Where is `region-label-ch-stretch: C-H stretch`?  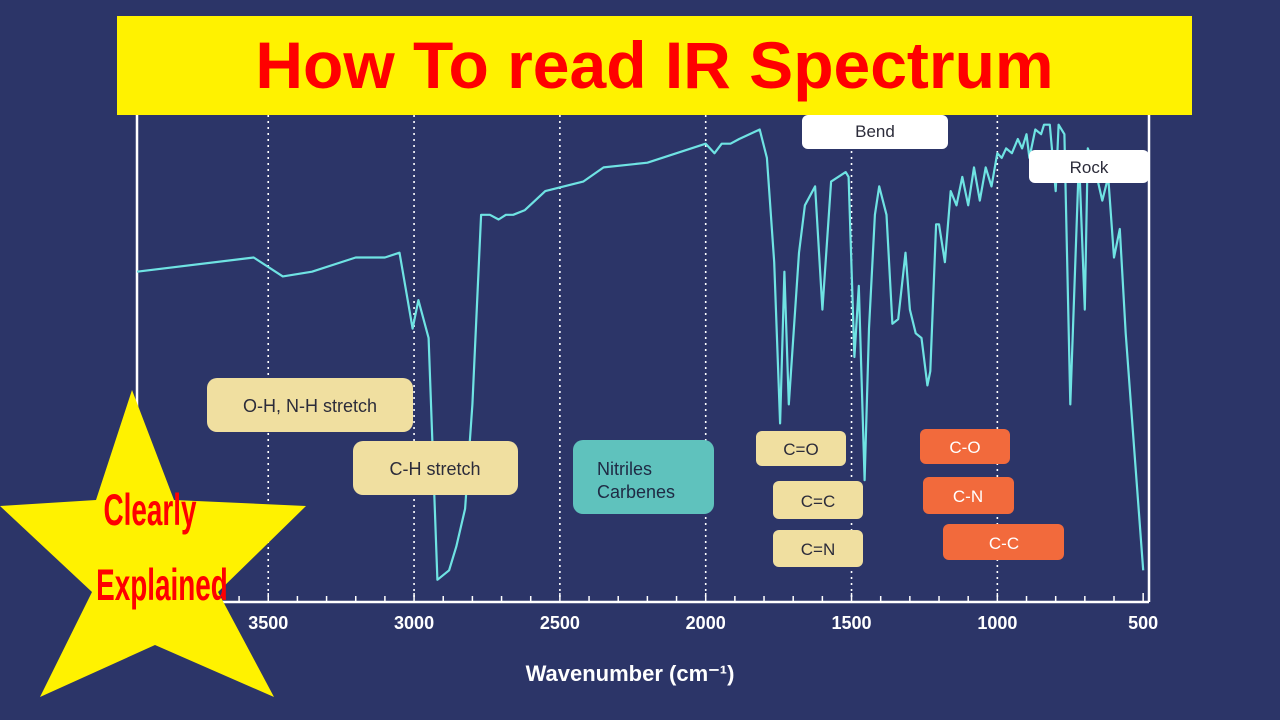 region-label-ch-stretch: C-H stretch is located at coordinates (435, 468).